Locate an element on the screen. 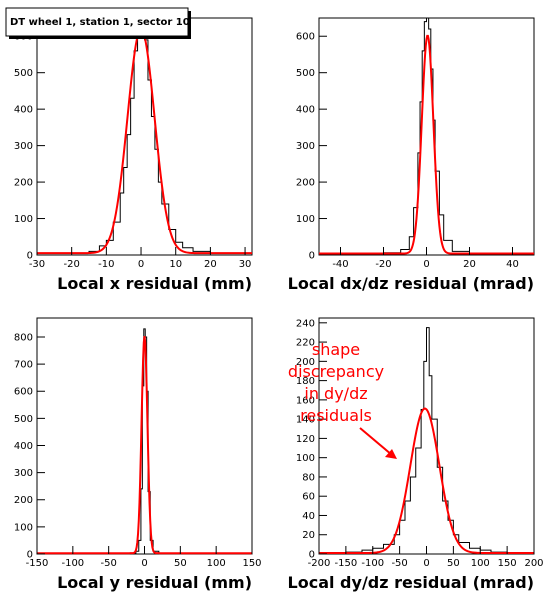 The height and width of the screenshot is (597, 549). y-tick-label: 20 is located at coordinates (308, 535).